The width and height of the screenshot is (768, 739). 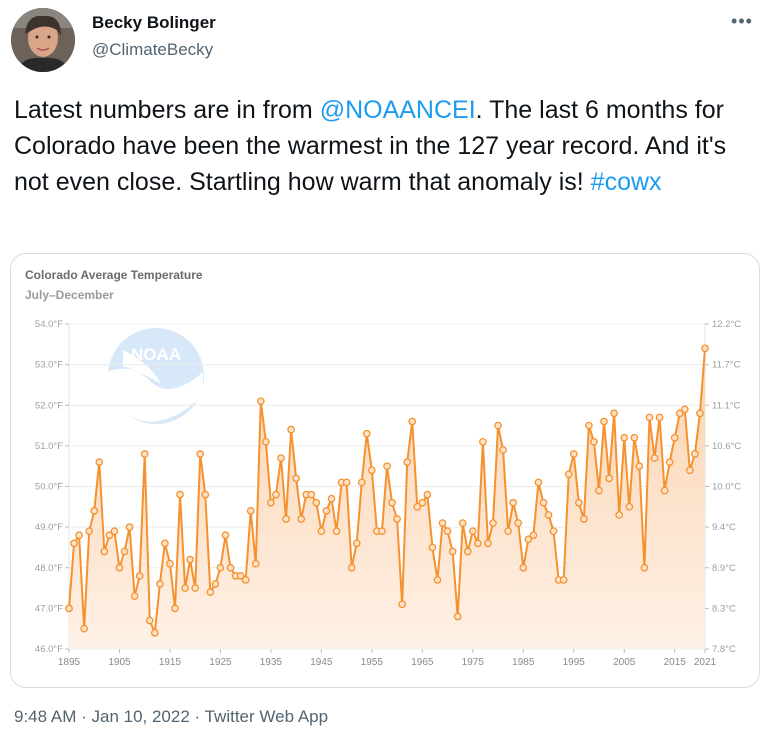 What do you see at coordinates (153, 49) in the screenshot?
I see `author-handle: @ClimateBecky` at bounding box center [153, 49].